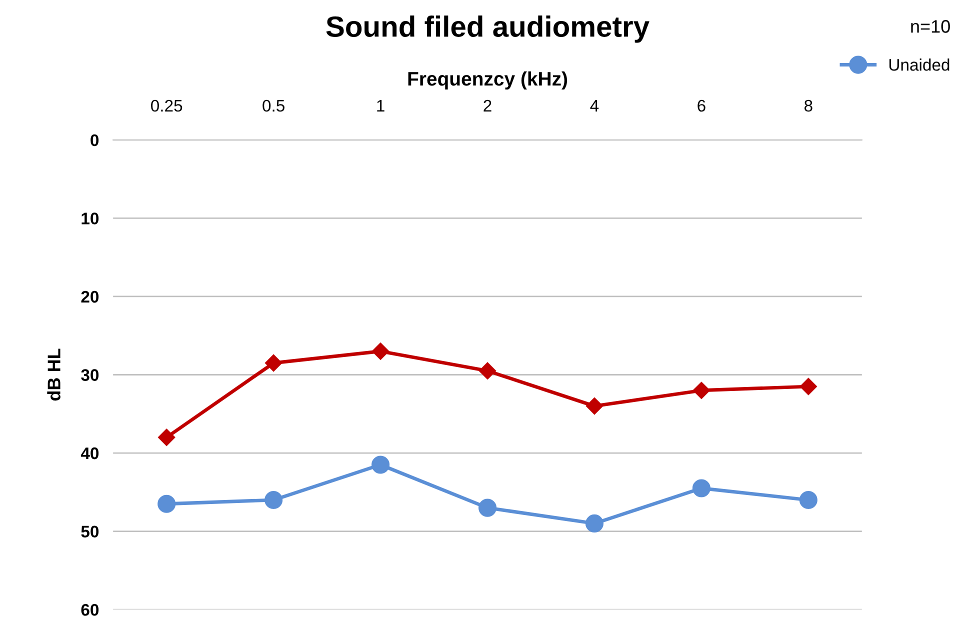  What do you see at coordinates (594, 106) in the screenshot?
I see `x-tick-label: 4` at bounding box center [594, 106].